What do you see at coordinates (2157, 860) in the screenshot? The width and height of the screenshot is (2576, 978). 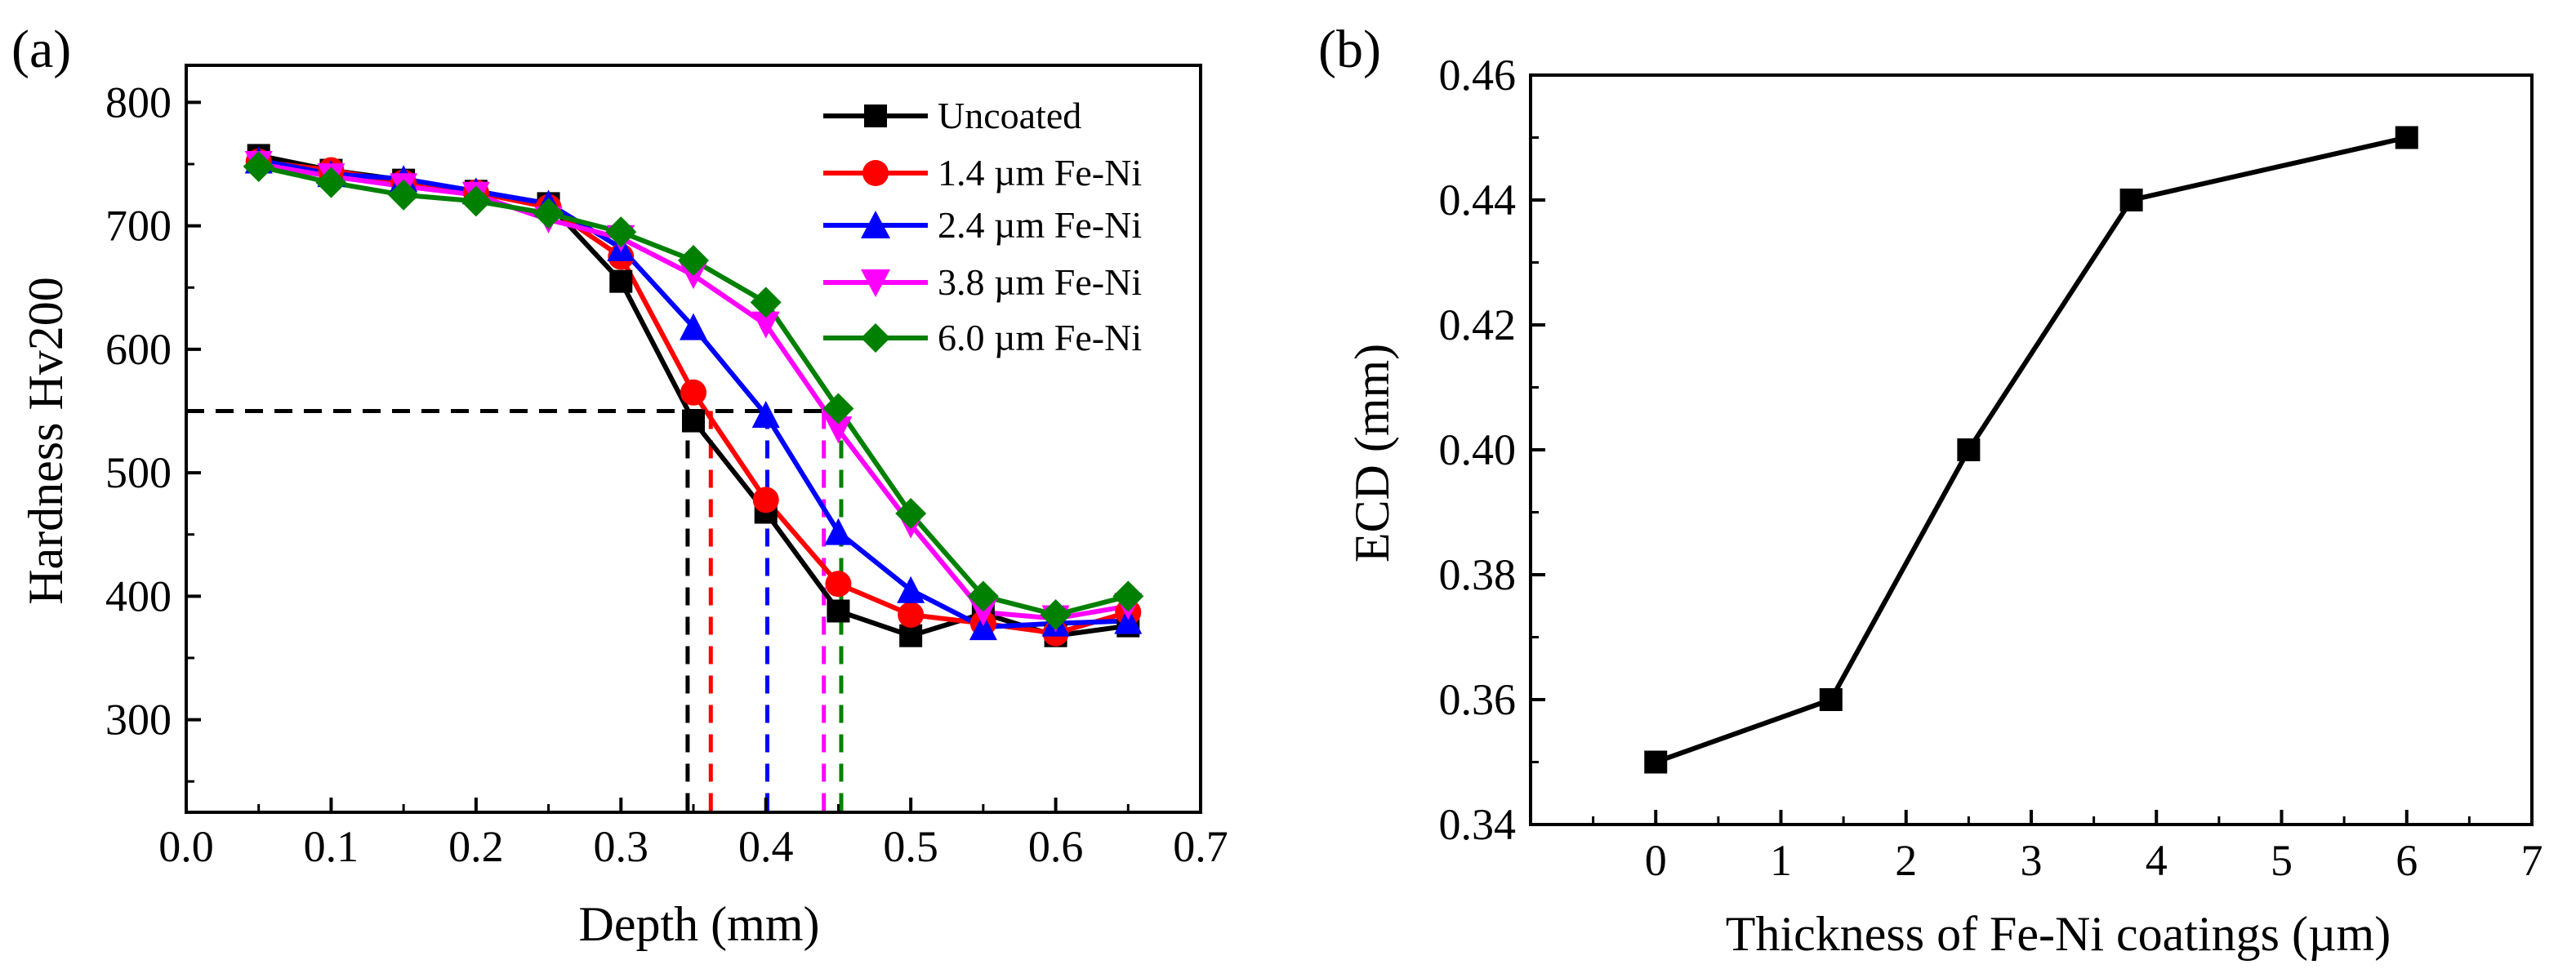 I see `x-tick-label-b: 4` at bounding box center [2157, 860].